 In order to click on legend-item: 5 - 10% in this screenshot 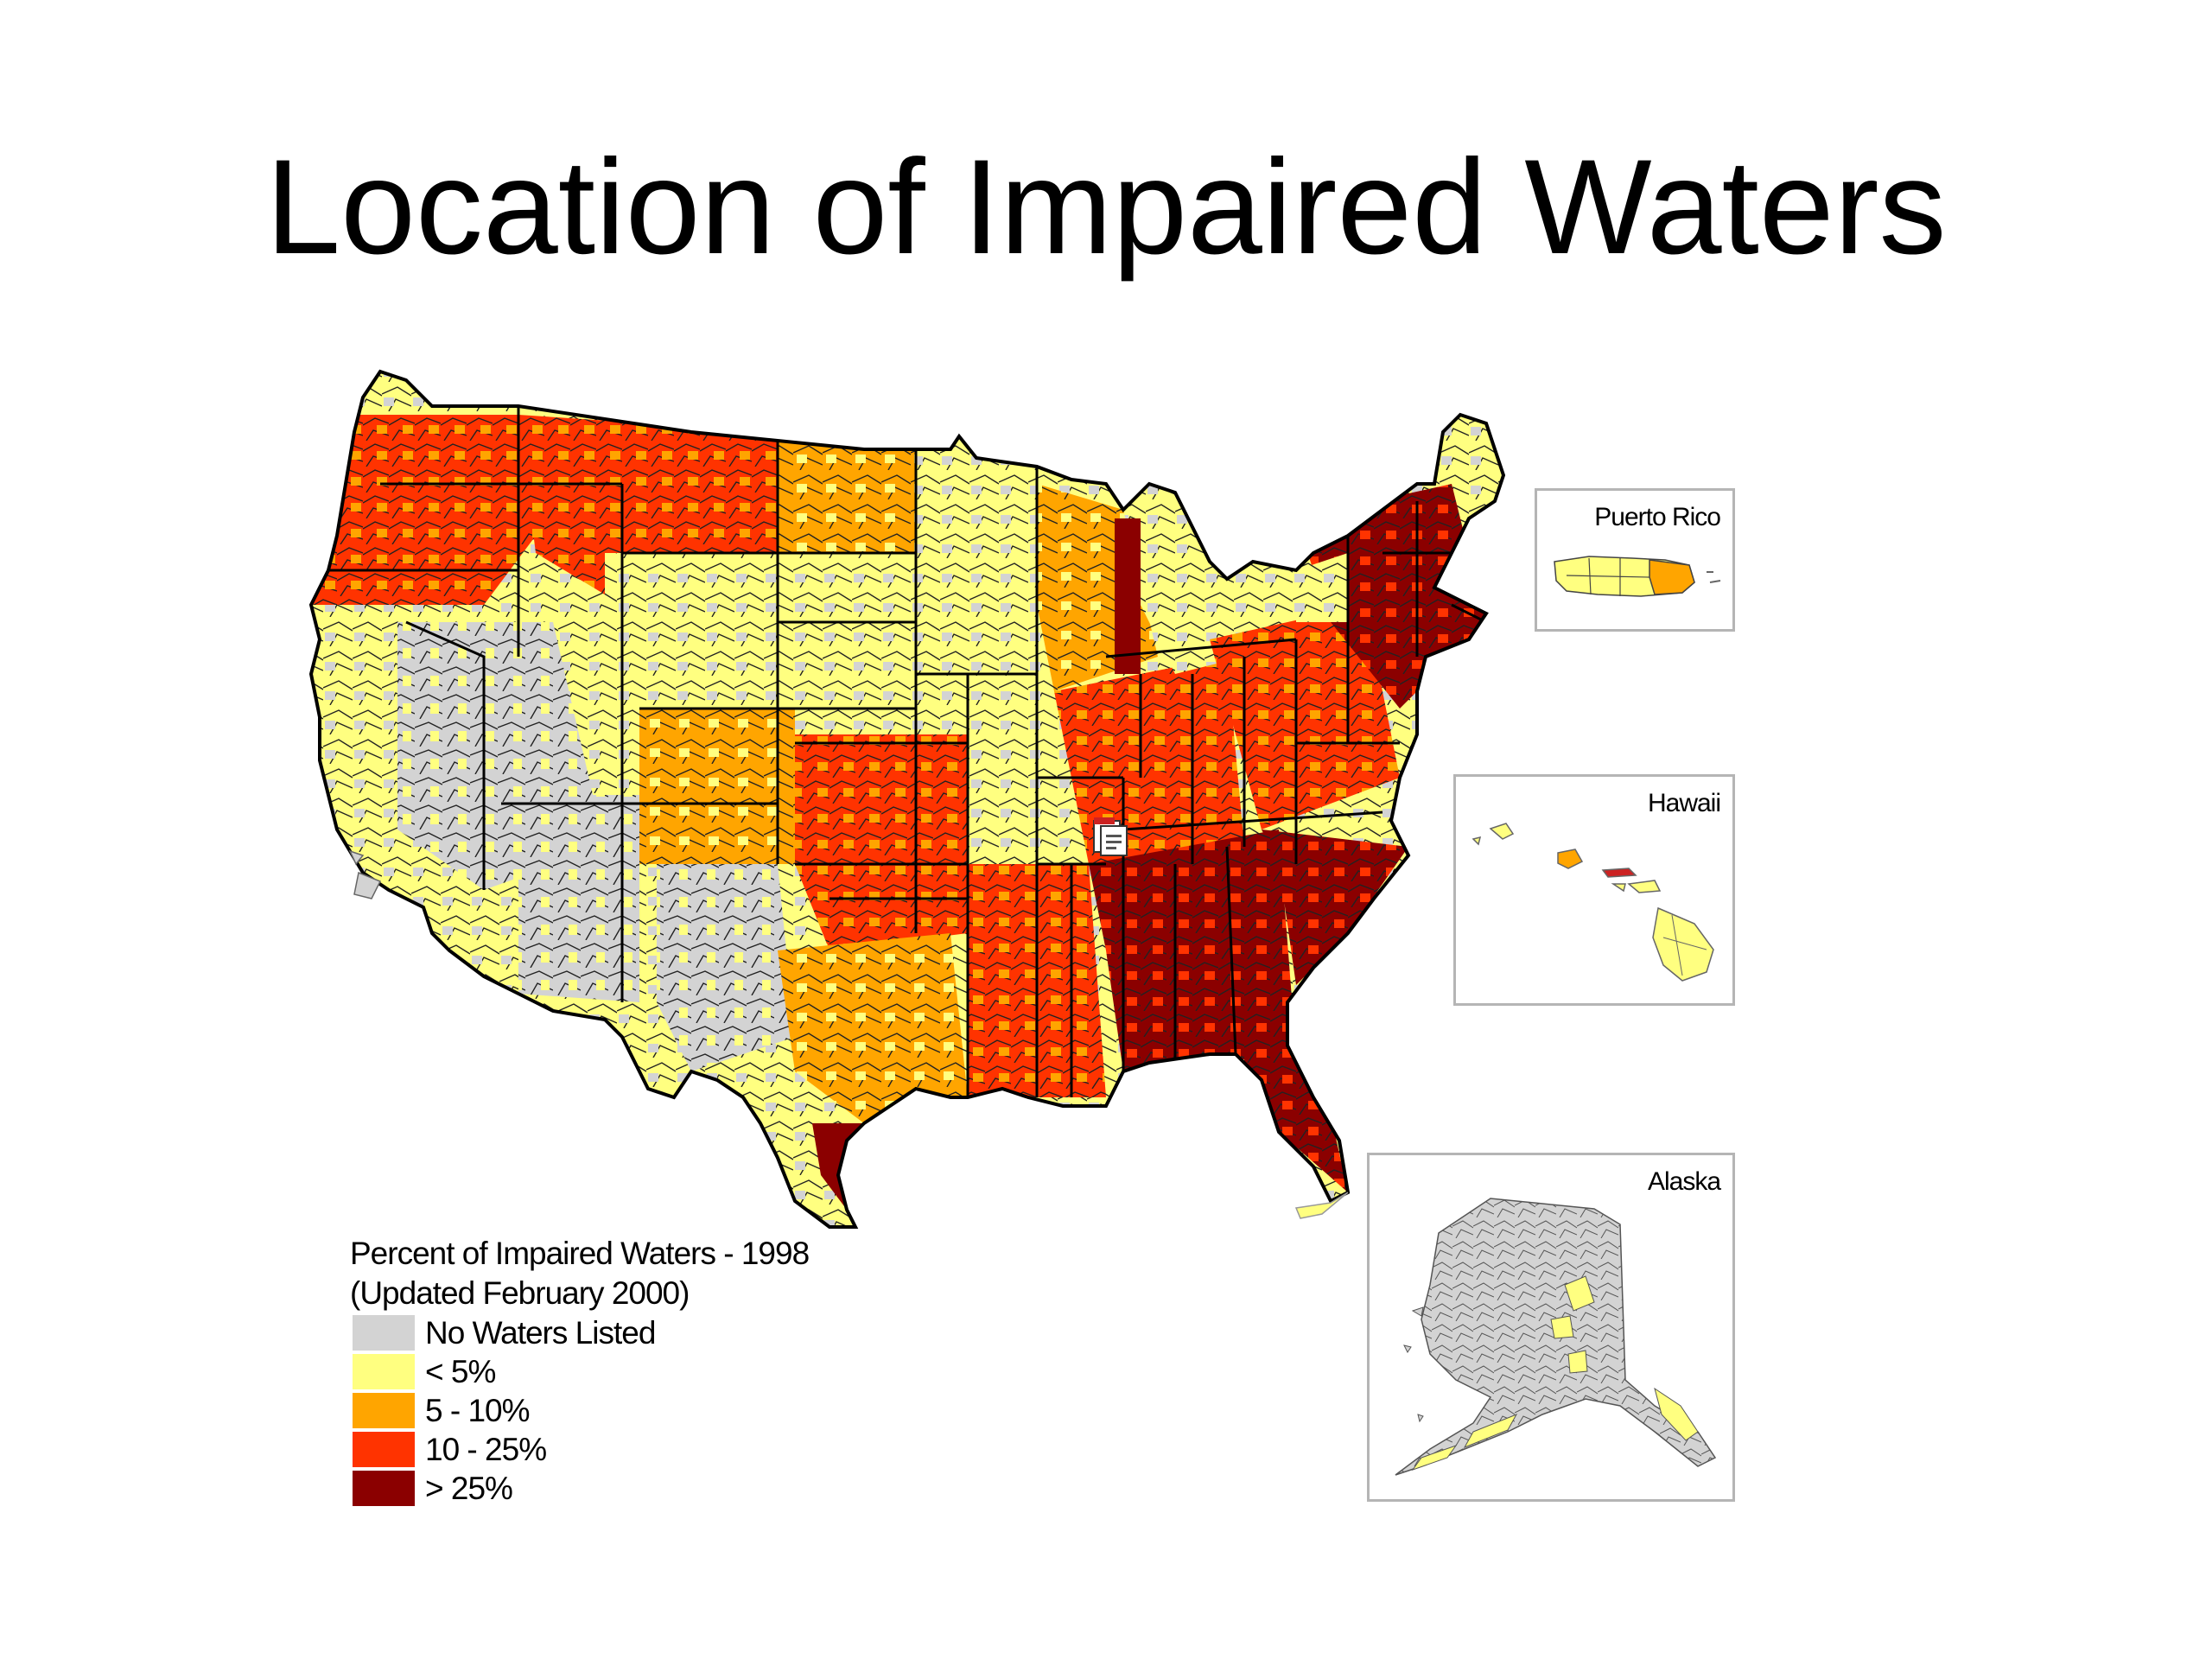, I will do `click(581, 1410)`.